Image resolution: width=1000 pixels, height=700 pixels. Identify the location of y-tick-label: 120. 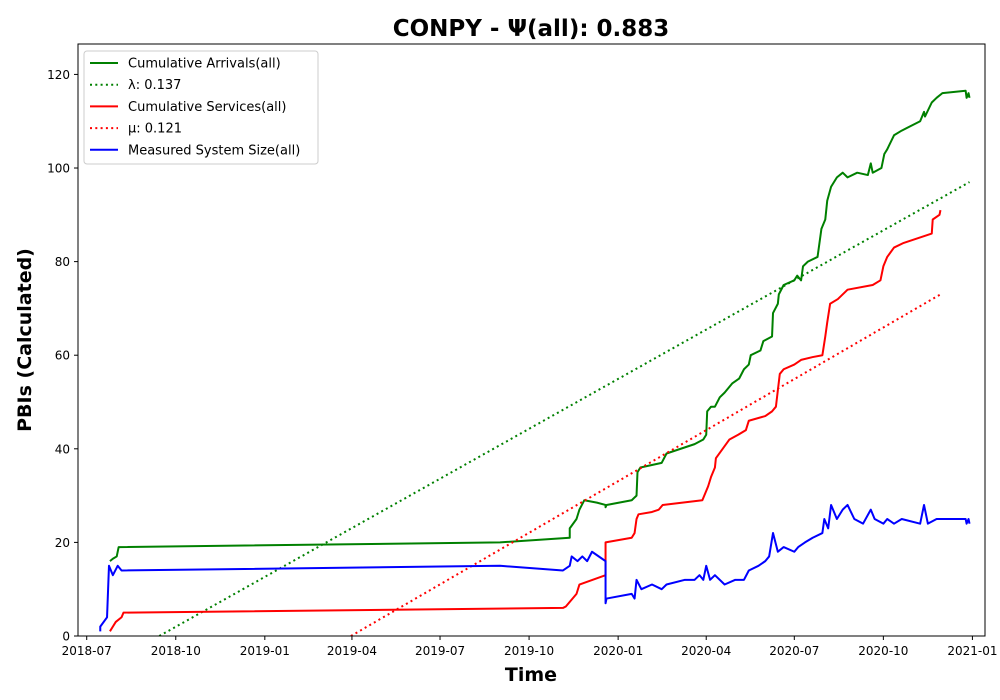
(58, 75).